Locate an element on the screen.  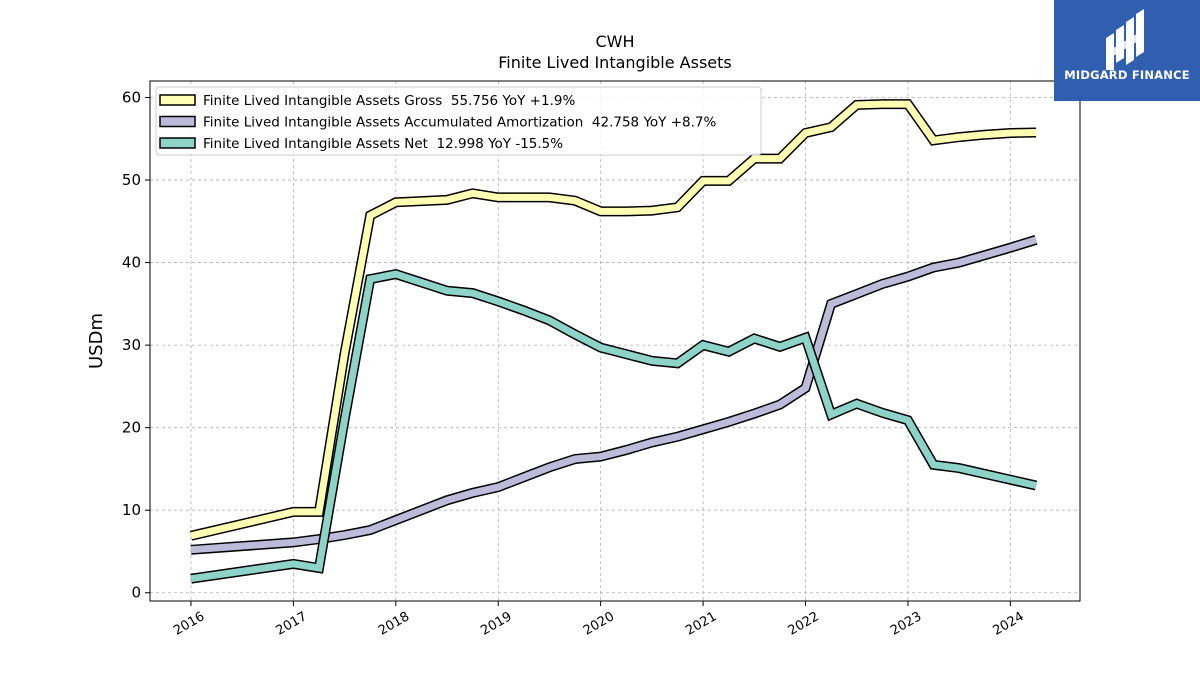
logo-mark-icon is located at coordinates (1125, 39).